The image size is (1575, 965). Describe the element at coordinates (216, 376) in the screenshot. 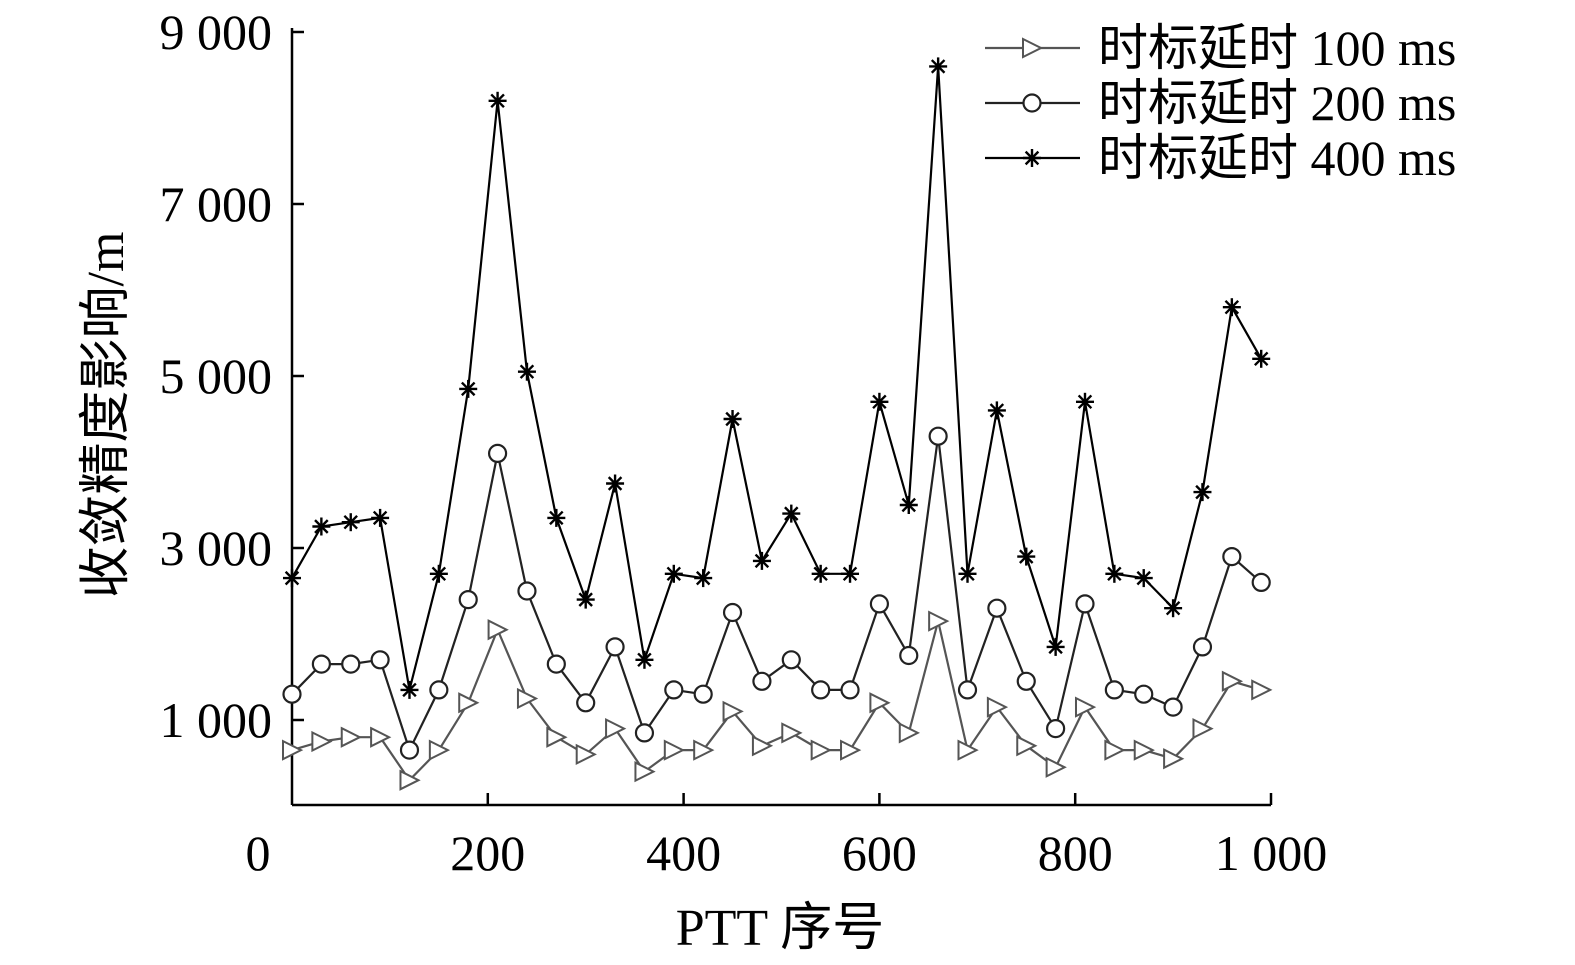

I see `y-tick-label: 5 000` at that location.